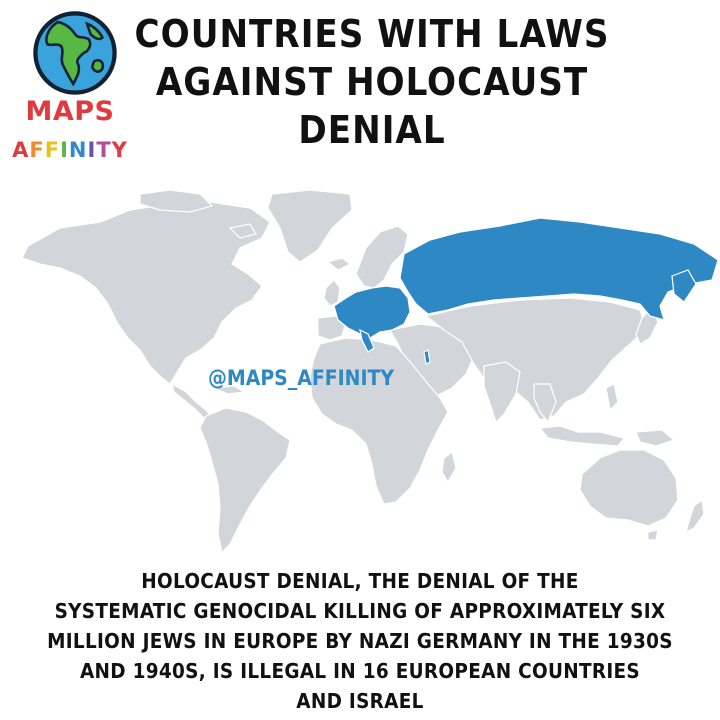  I want to click on logo-affinity-letter: Y, so click(119, 150).